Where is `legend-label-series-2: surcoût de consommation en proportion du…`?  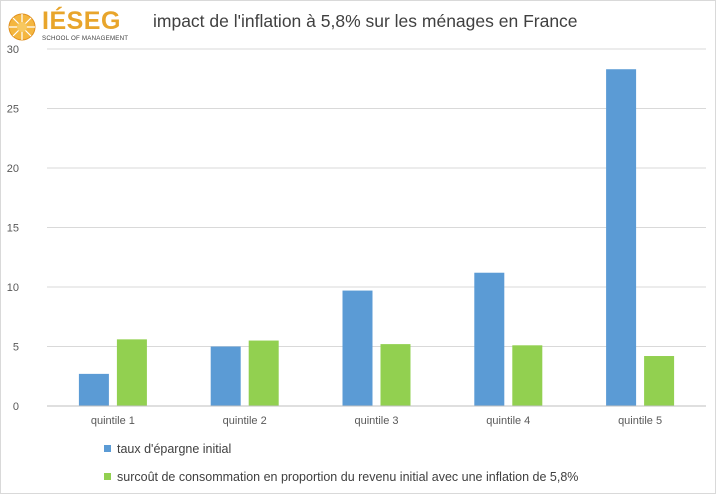 legend-label-series-2: surcoût de consommation en proportion du… is located at coordinates (348, 477).